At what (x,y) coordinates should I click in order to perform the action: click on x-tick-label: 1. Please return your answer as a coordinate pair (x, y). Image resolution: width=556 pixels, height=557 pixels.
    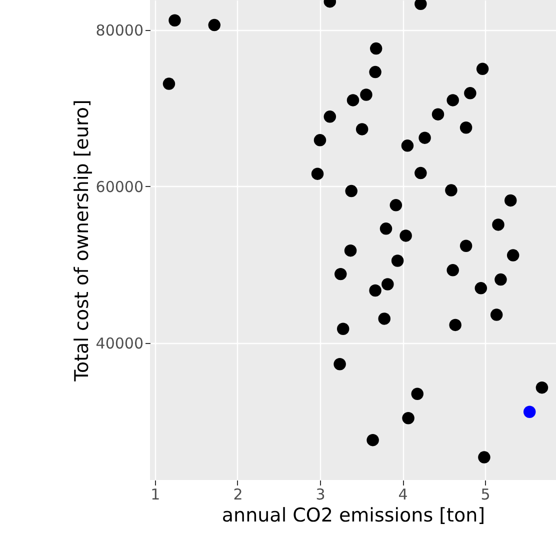
    Looking at the image, I should click on (155, 495).